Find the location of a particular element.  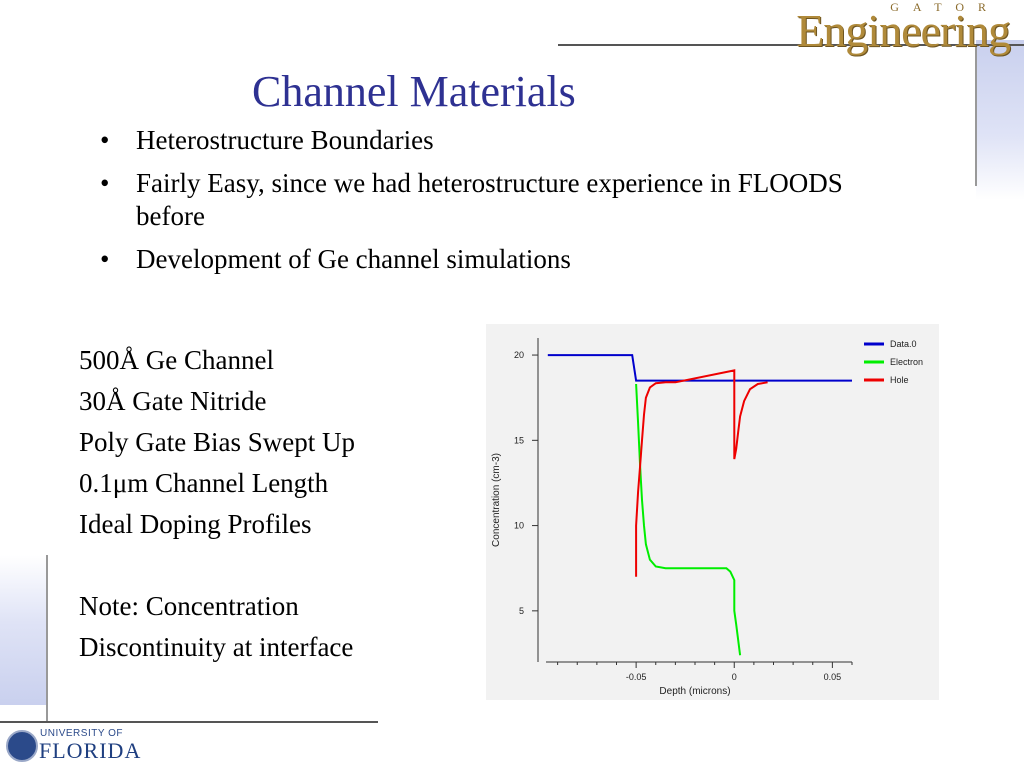

bullet-item: • Development of Ge channel simulations is located at coordinates (508, 259).